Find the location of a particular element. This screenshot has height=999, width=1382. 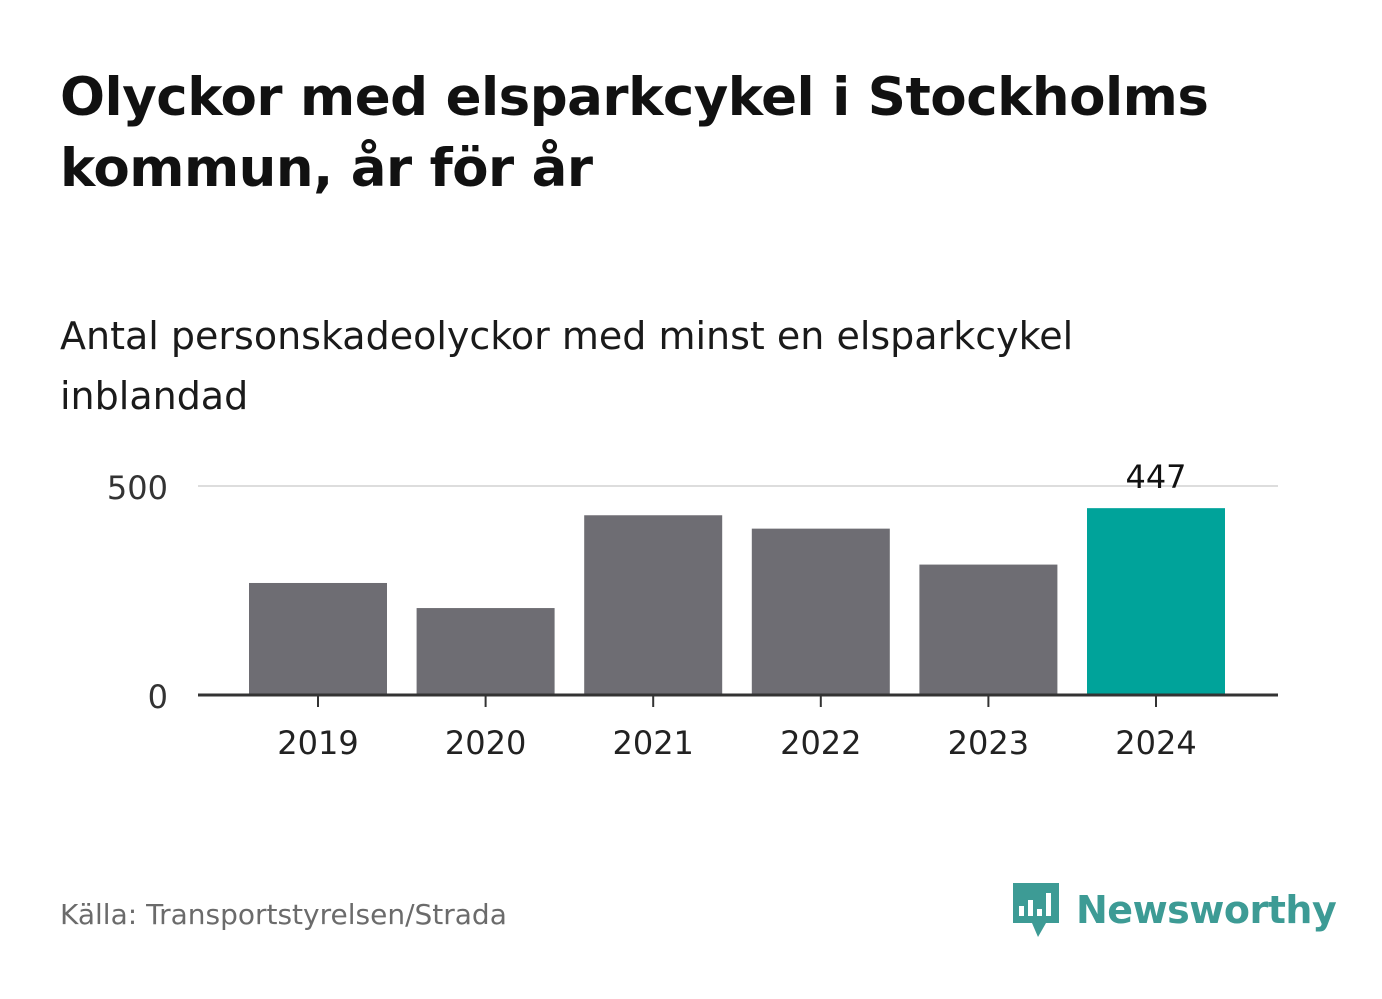

brand-name: Newsworthy is located at coordinates (1206, 910).